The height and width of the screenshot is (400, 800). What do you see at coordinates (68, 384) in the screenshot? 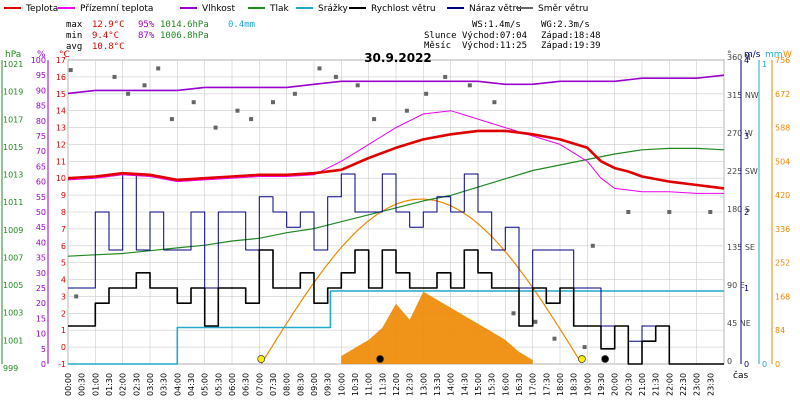
I see `time-tick-label: 00:00` at bounding box center [68, 384].